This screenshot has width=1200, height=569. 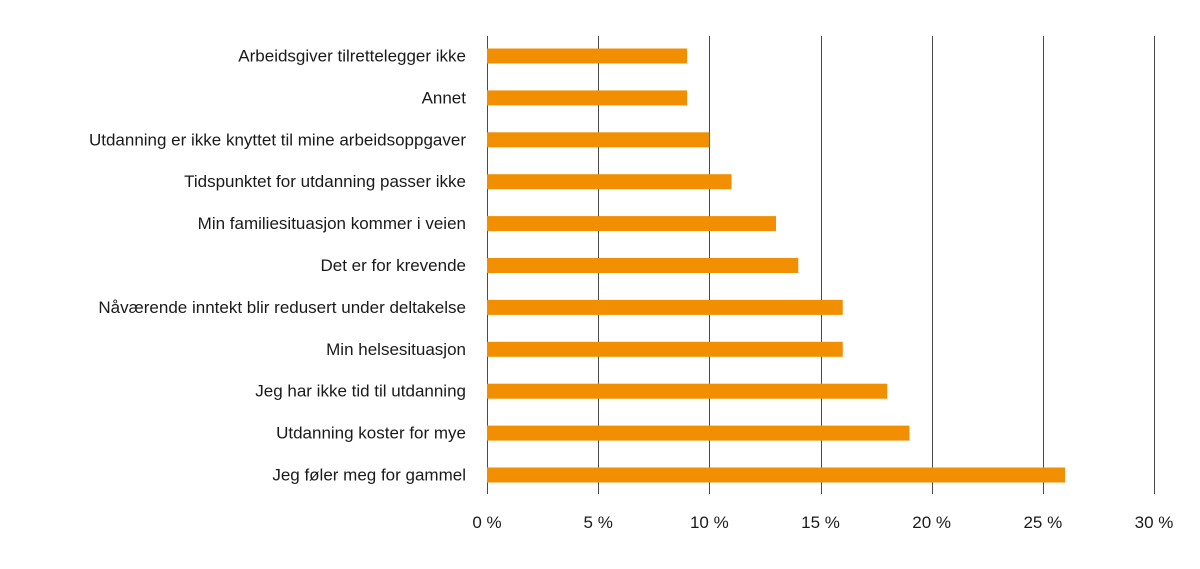 What do you see at coordinates (1154, 522) in the screenshot?
I see `x-tick-label: 30 %` at bounding box center [1154, 522].